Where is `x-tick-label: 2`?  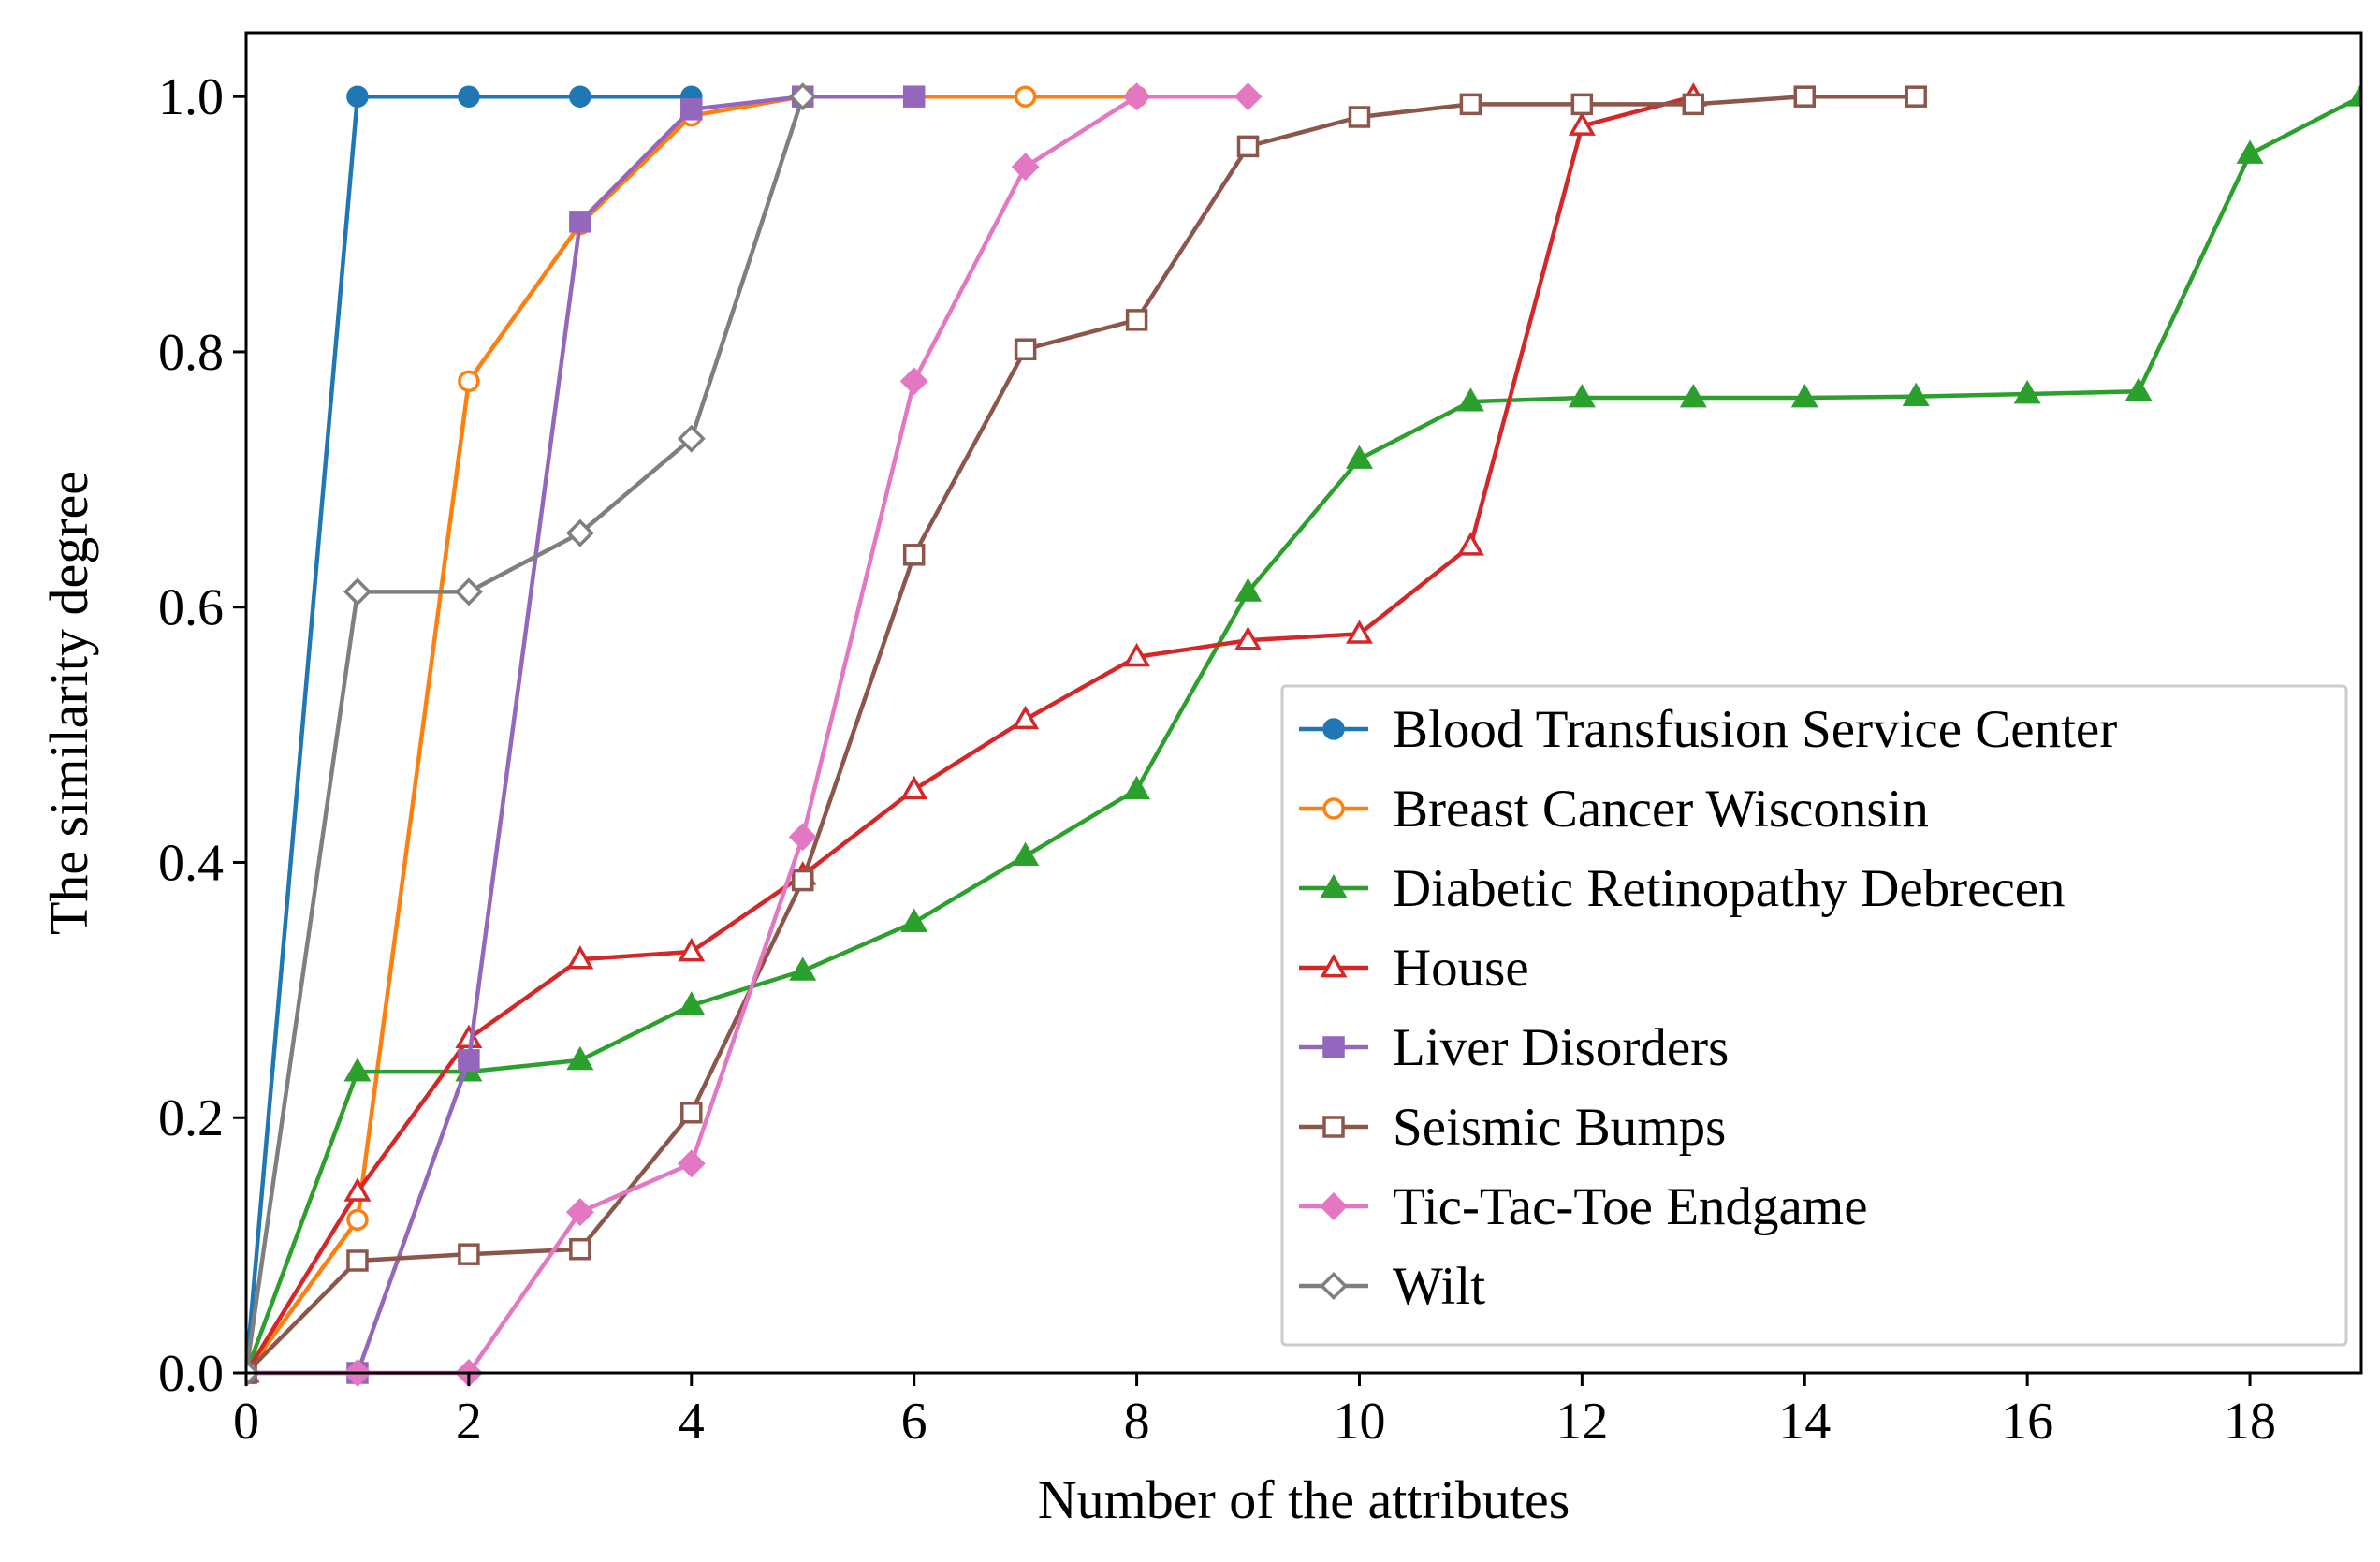
x-tick-label: 2 is located at coordinates (469, 1422).